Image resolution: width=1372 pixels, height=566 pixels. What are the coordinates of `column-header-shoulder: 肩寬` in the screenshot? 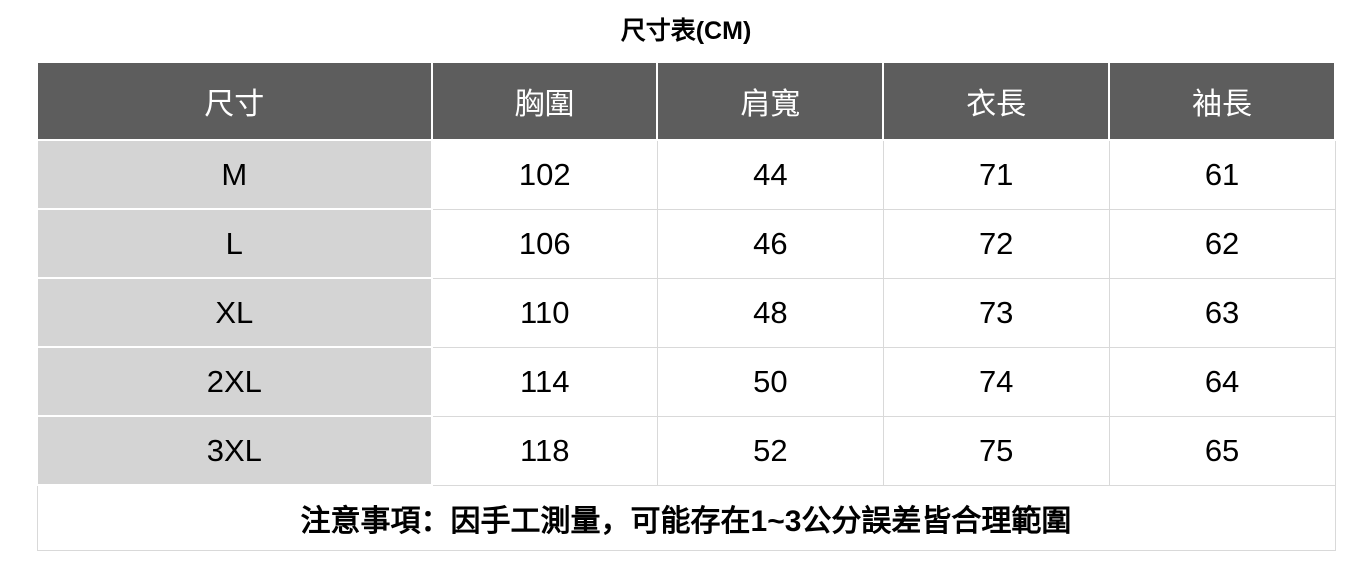 It's located at (770, 101).